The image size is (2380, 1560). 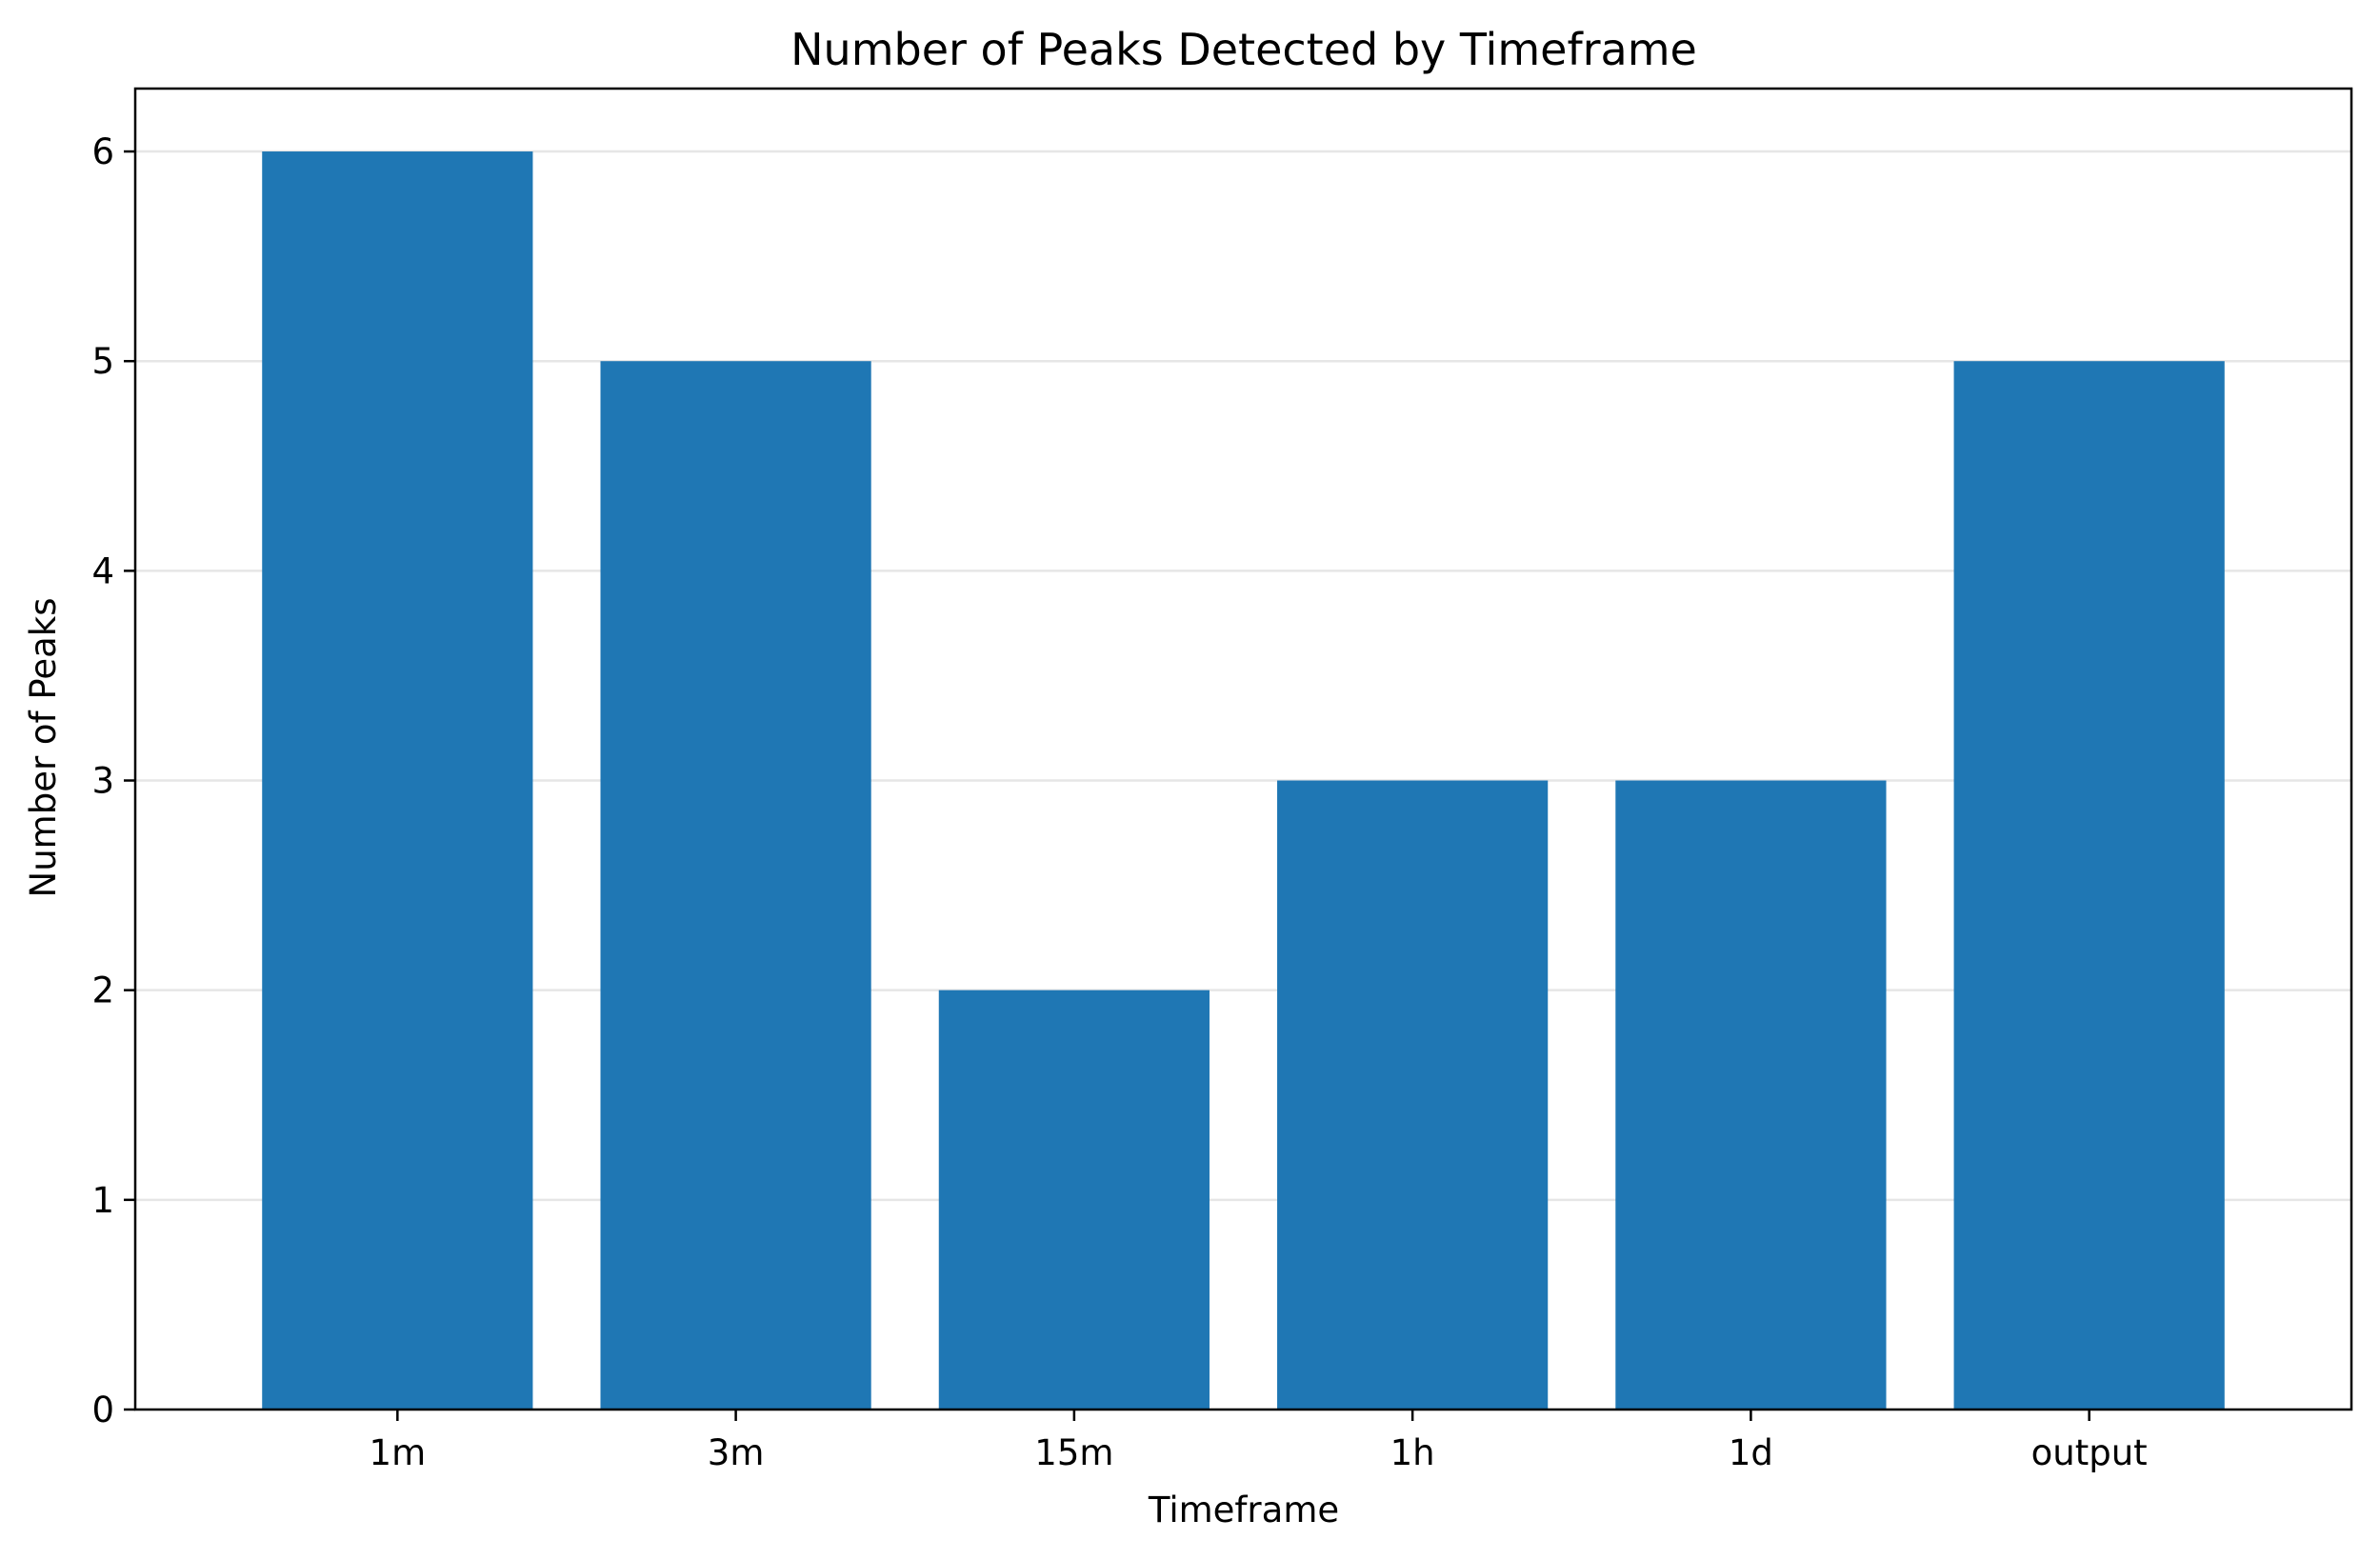 What do you see at coordinates (1243, 1510) in the screenshot?
I see `x-axis-label: Timeframe` at bounding box center [1243, 1510].